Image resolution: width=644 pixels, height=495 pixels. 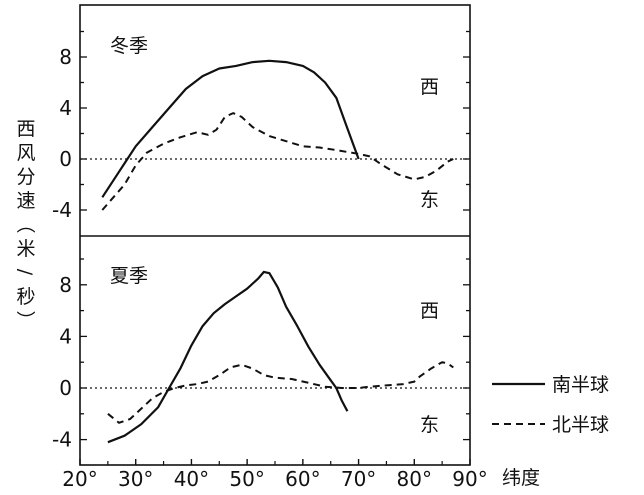 What do you see at coordinates (25, 177) in the screenshot?
I see `y-title-char: 分` at bounding box center [25, 177].